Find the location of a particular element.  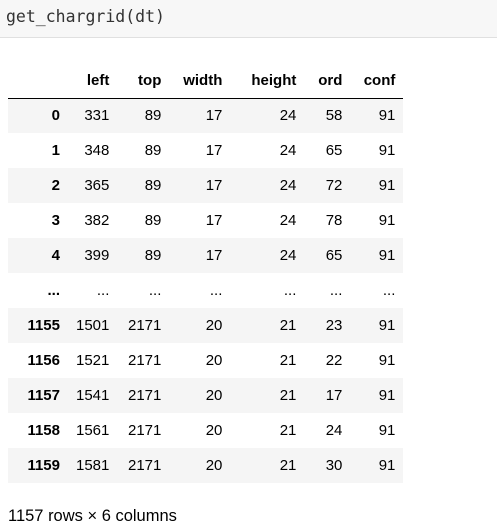

column-header-ord: ord is located at coordinates (327, 81).